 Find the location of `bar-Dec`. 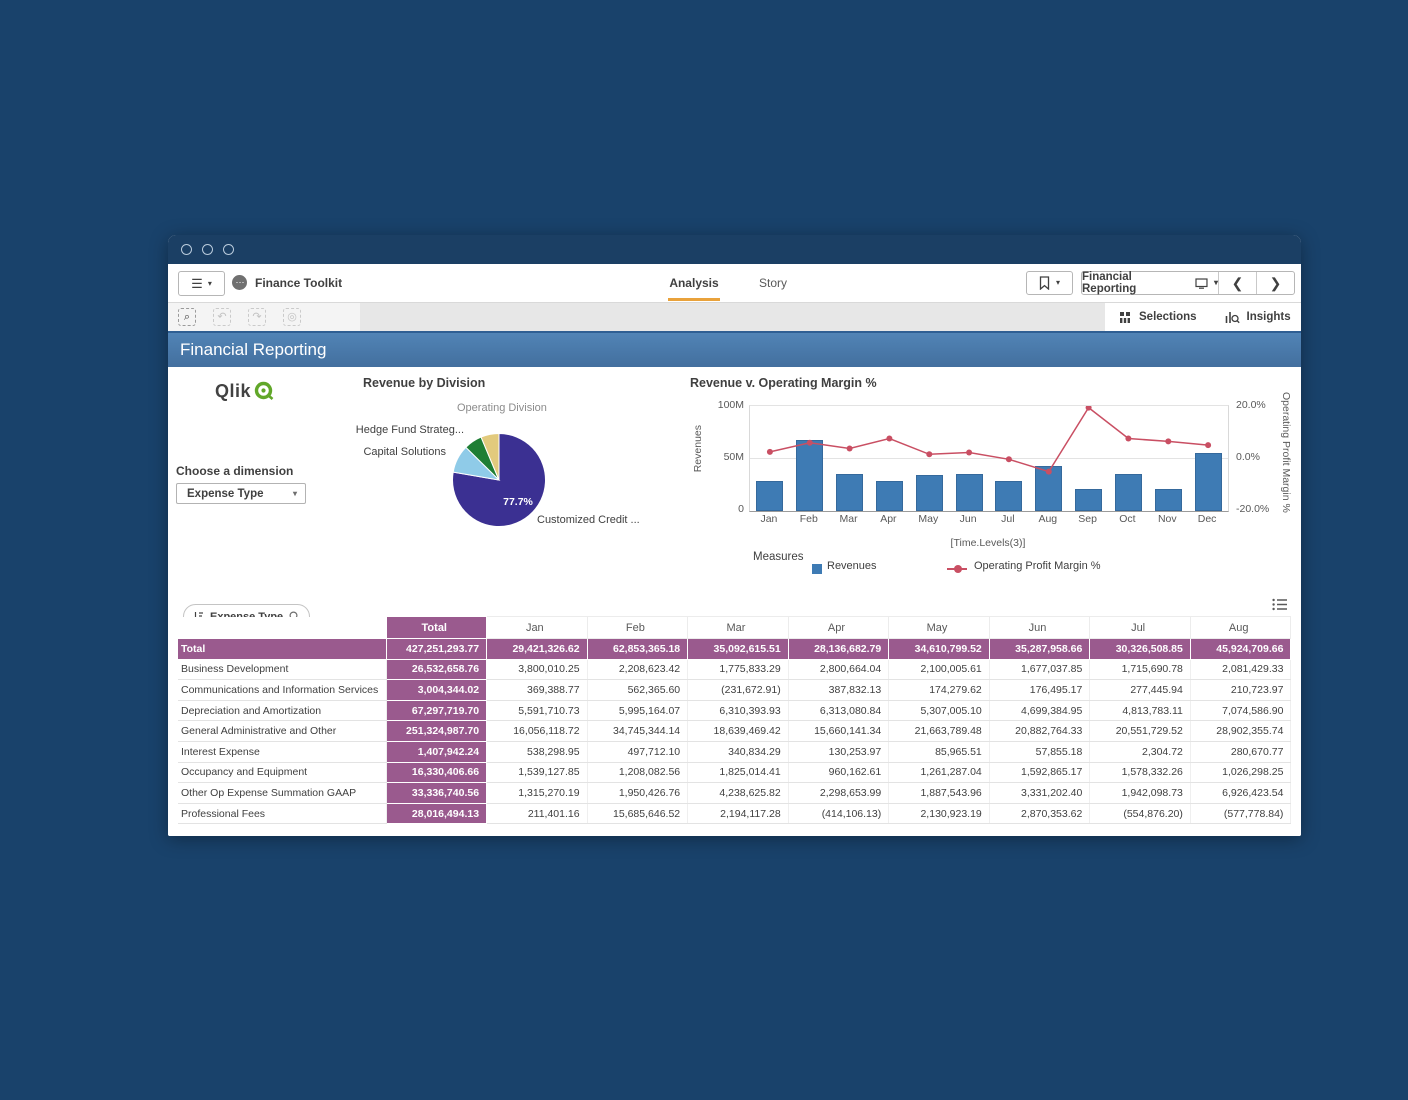

bar-Dec is located at coordinates (1208, 482).